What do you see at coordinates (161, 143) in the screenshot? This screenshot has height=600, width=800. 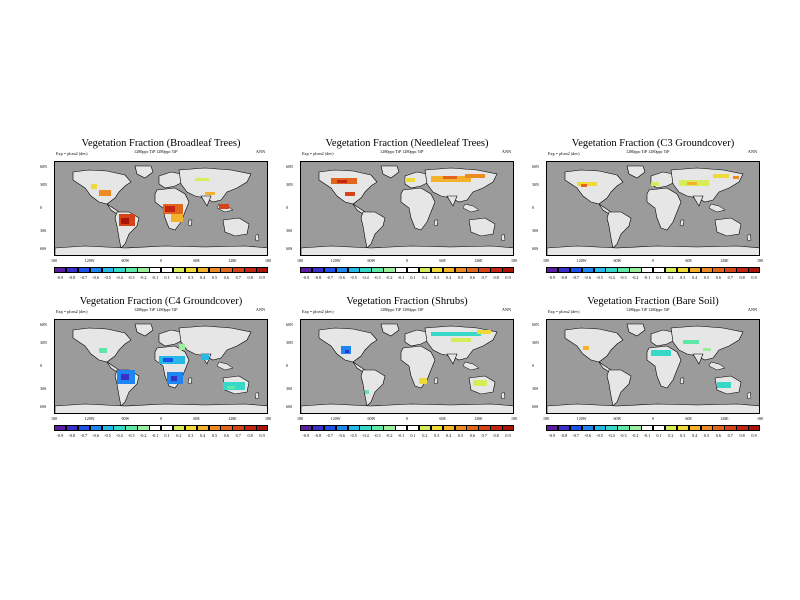 I see `panel-title: Vegetation Fraction (Broadleaf Trees)` at bounding box center [161, 143].